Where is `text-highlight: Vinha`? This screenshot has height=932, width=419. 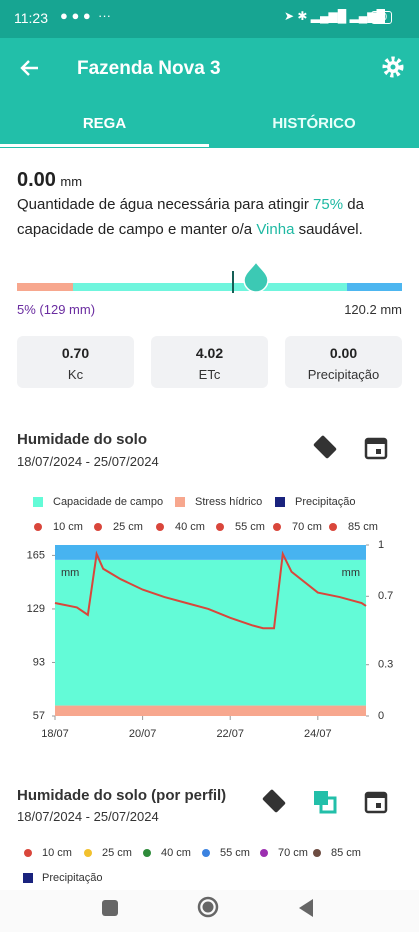
text-highlight: Vinha is located at coordinates (275, 229).